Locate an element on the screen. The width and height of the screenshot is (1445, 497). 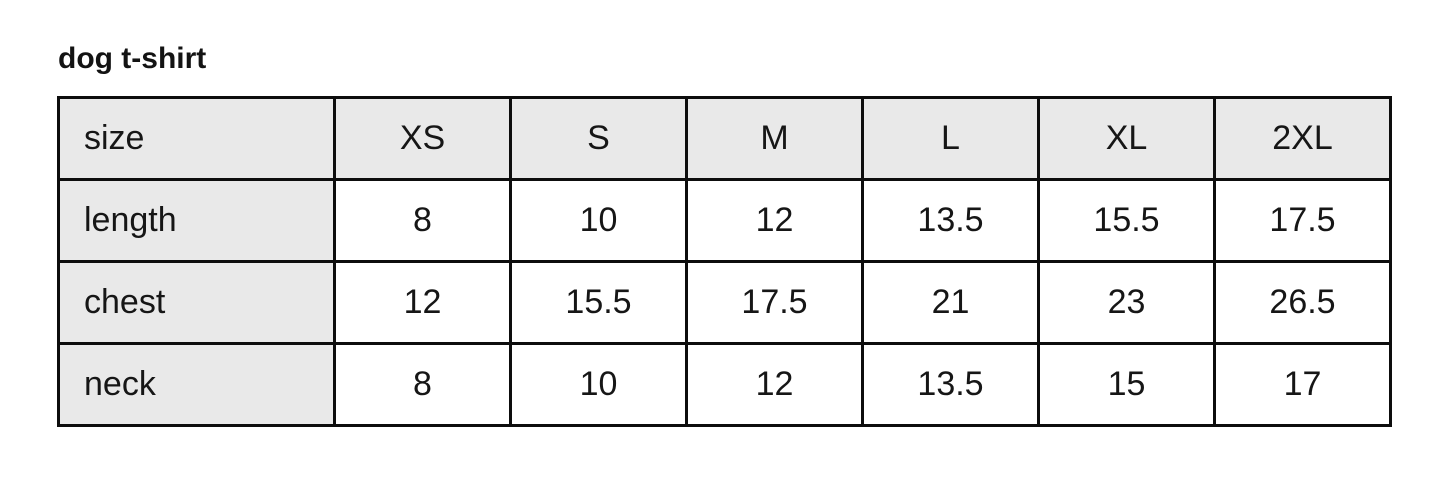
cell-chest-m: 17.5 is located at coordinates (774, 302).